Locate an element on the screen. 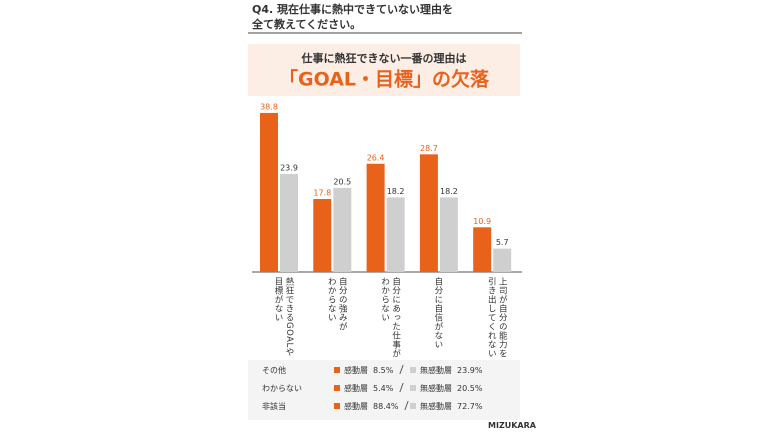  table-bg is located at coordinates (384, 390).